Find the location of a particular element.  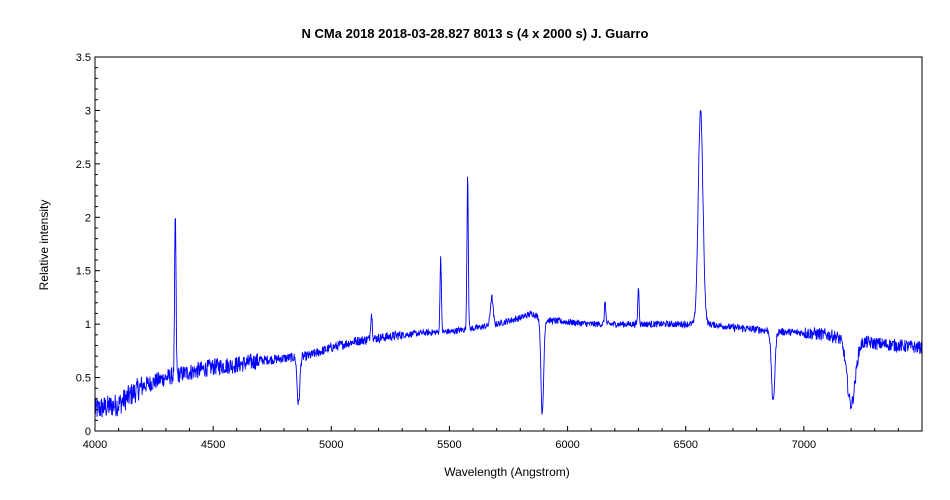

x-tick-label: 6000 is located at coordinates (567, 445).